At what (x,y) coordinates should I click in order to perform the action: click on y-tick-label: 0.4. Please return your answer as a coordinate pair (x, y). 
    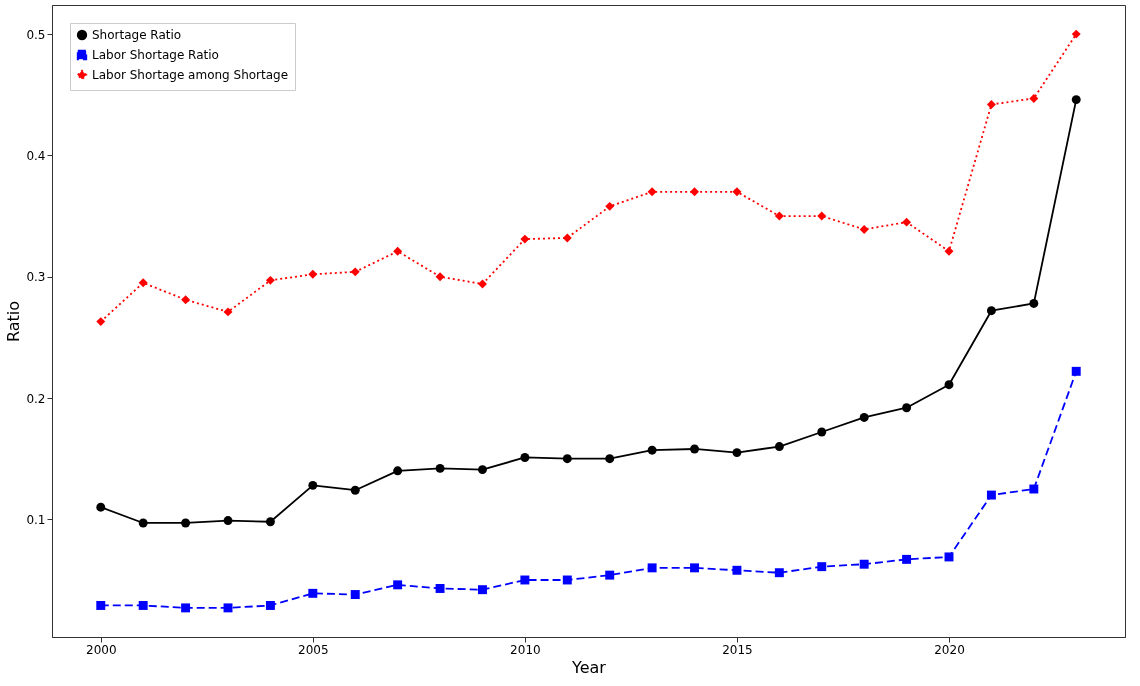
    Looking at the image, I should click on (36, 155).